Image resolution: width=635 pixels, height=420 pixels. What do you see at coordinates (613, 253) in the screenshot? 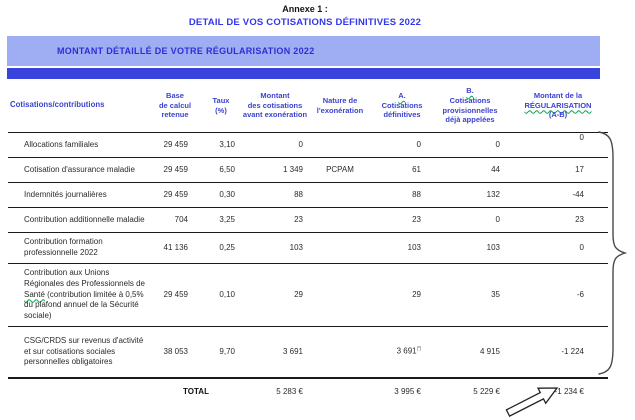
I see `curly-brace-annotation` at bounding box center [613, 253].